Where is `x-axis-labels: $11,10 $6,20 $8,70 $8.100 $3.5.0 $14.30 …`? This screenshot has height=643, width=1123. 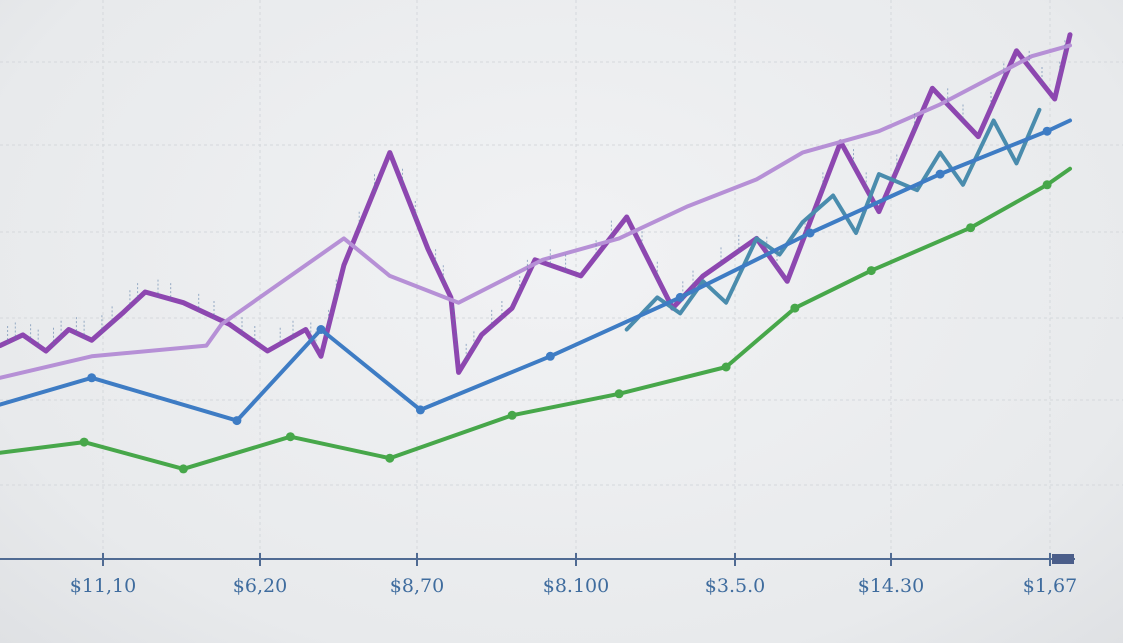
x-axis-labels: $11,10 $6,20 $8,70 $8.100 $3.5.0 $14.30 … is located at coordinates (573, 586).